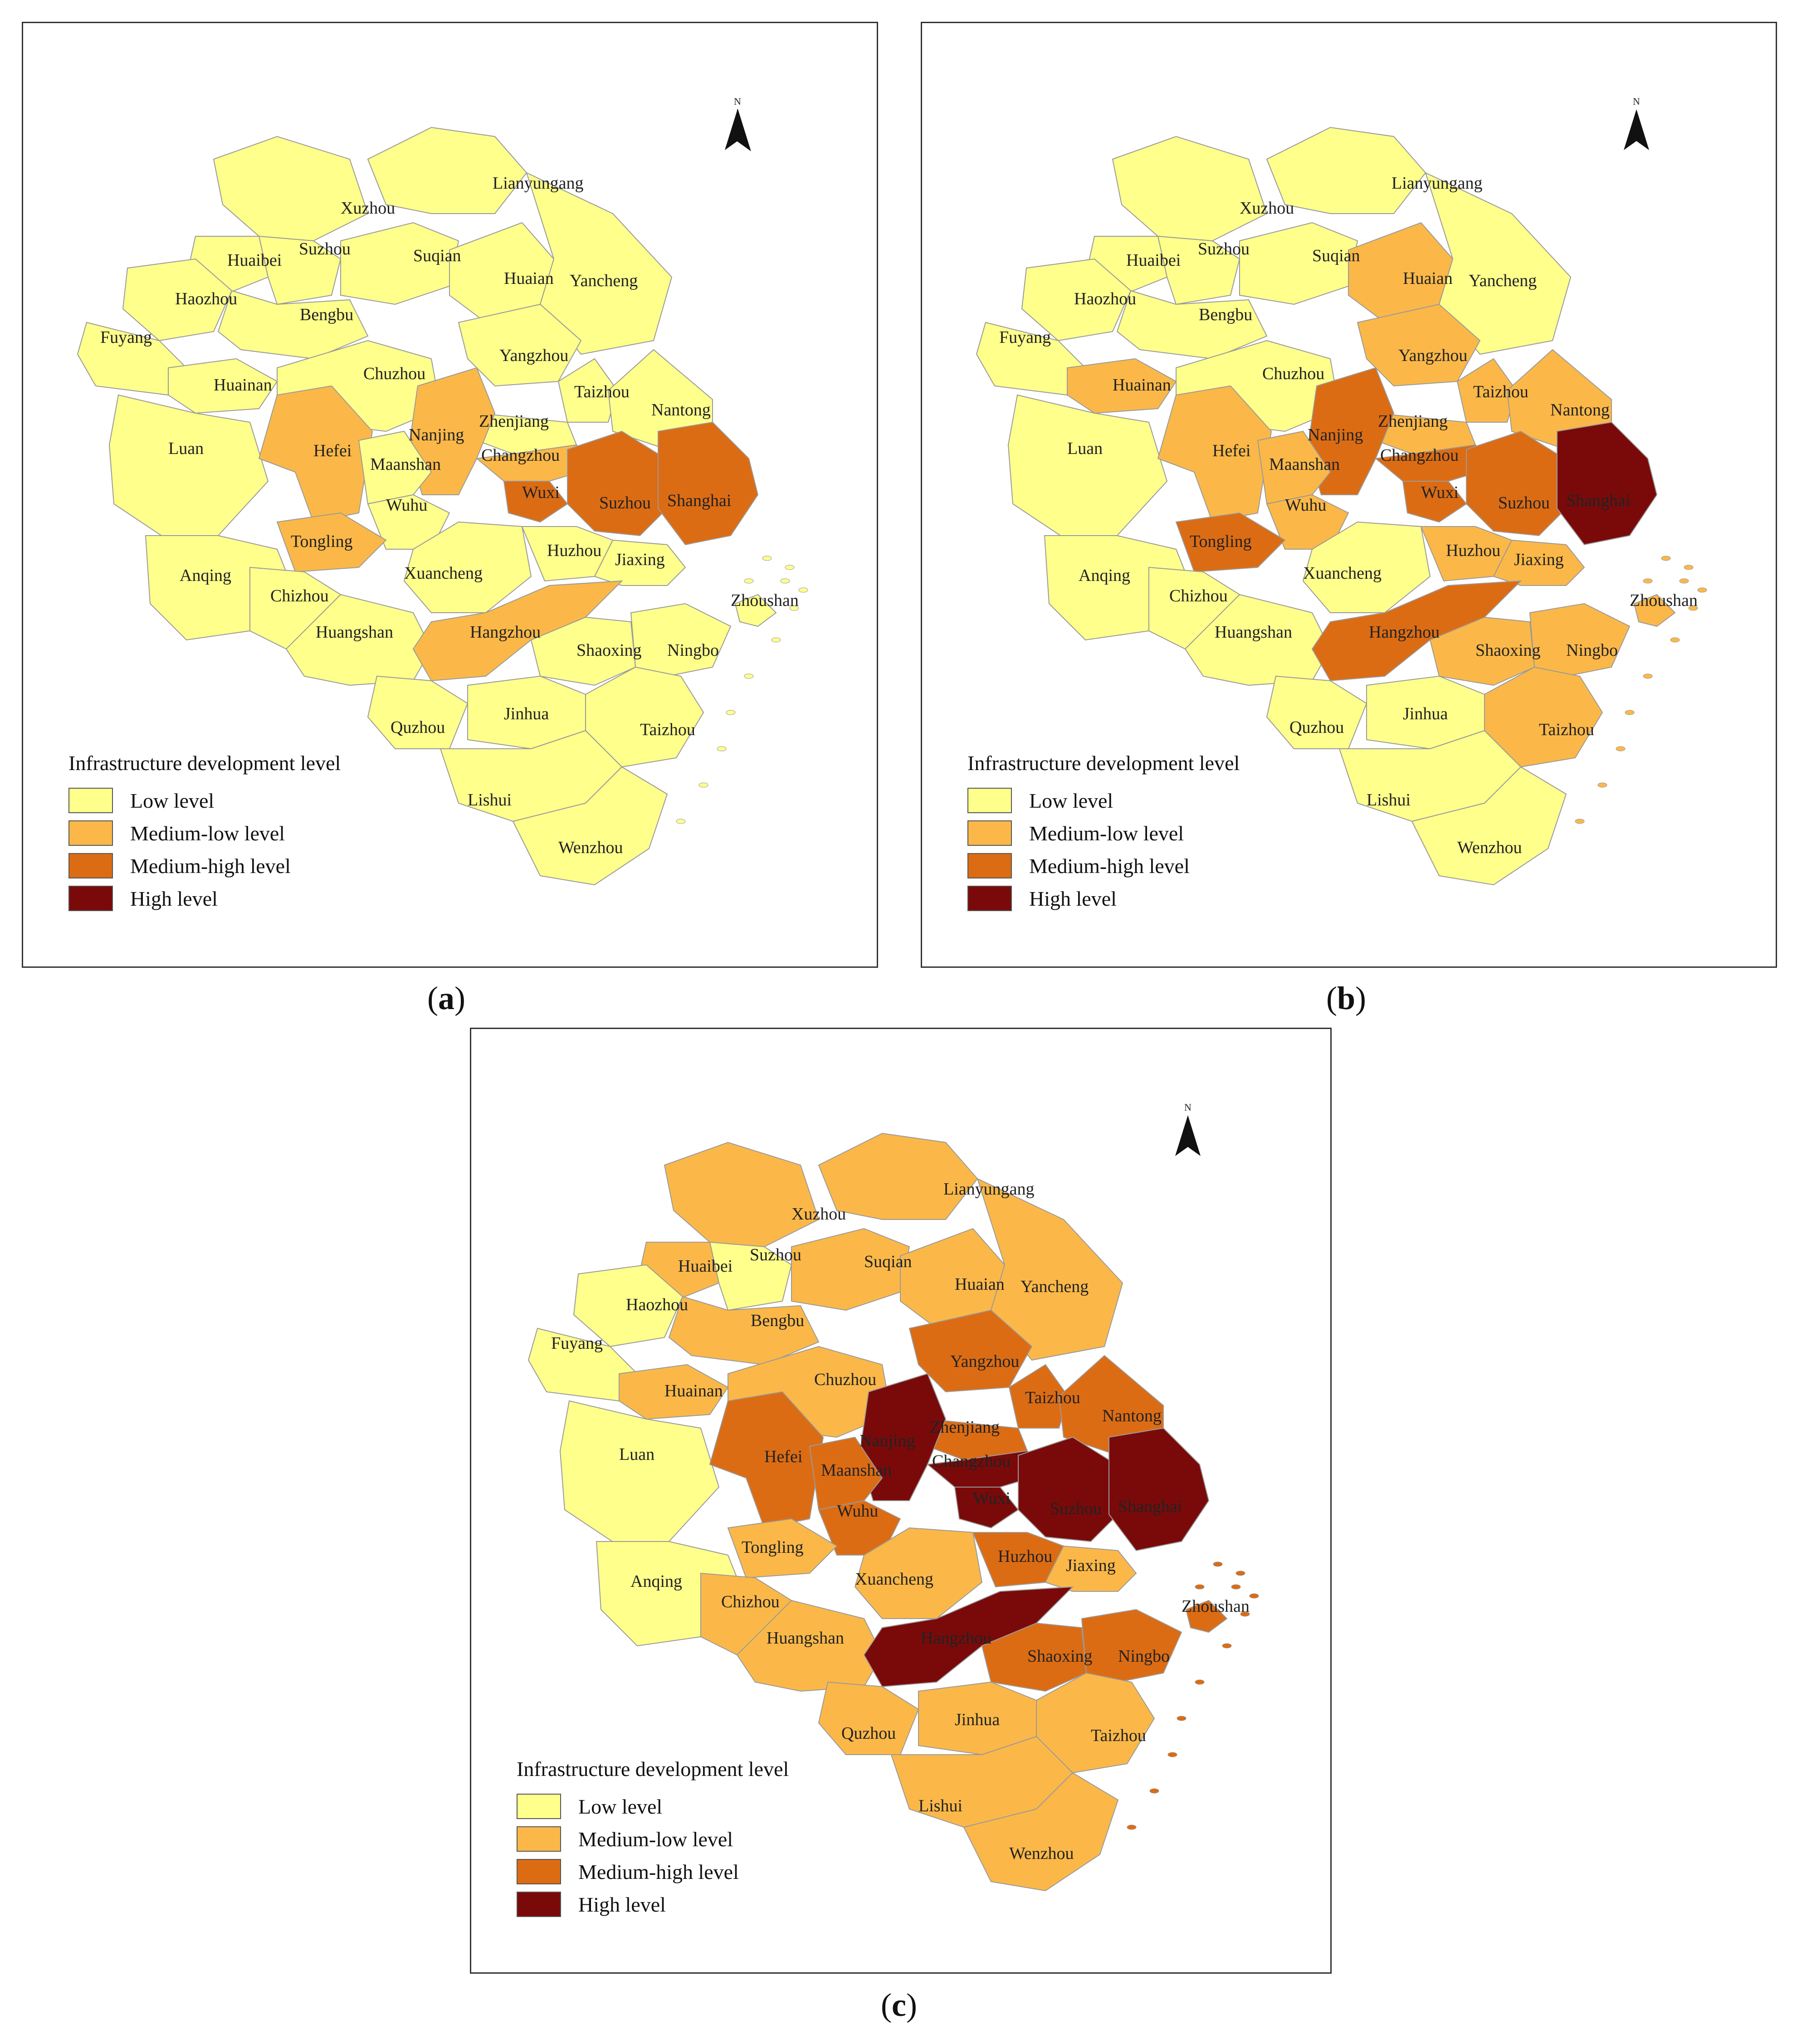  I want to click on region-wenzhou, so click(1489, 826).